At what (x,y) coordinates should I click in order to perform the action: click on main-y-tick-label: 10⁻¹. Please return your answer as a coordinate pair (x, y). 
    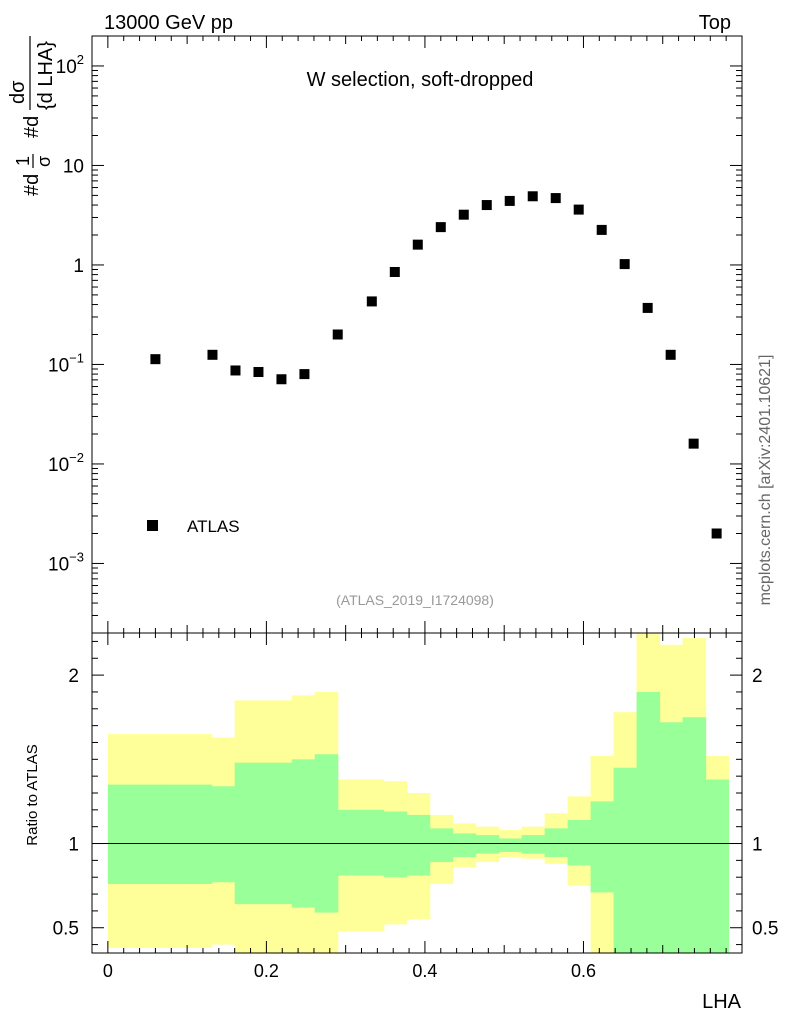
    Looking at the image, I should click on (66, 363).